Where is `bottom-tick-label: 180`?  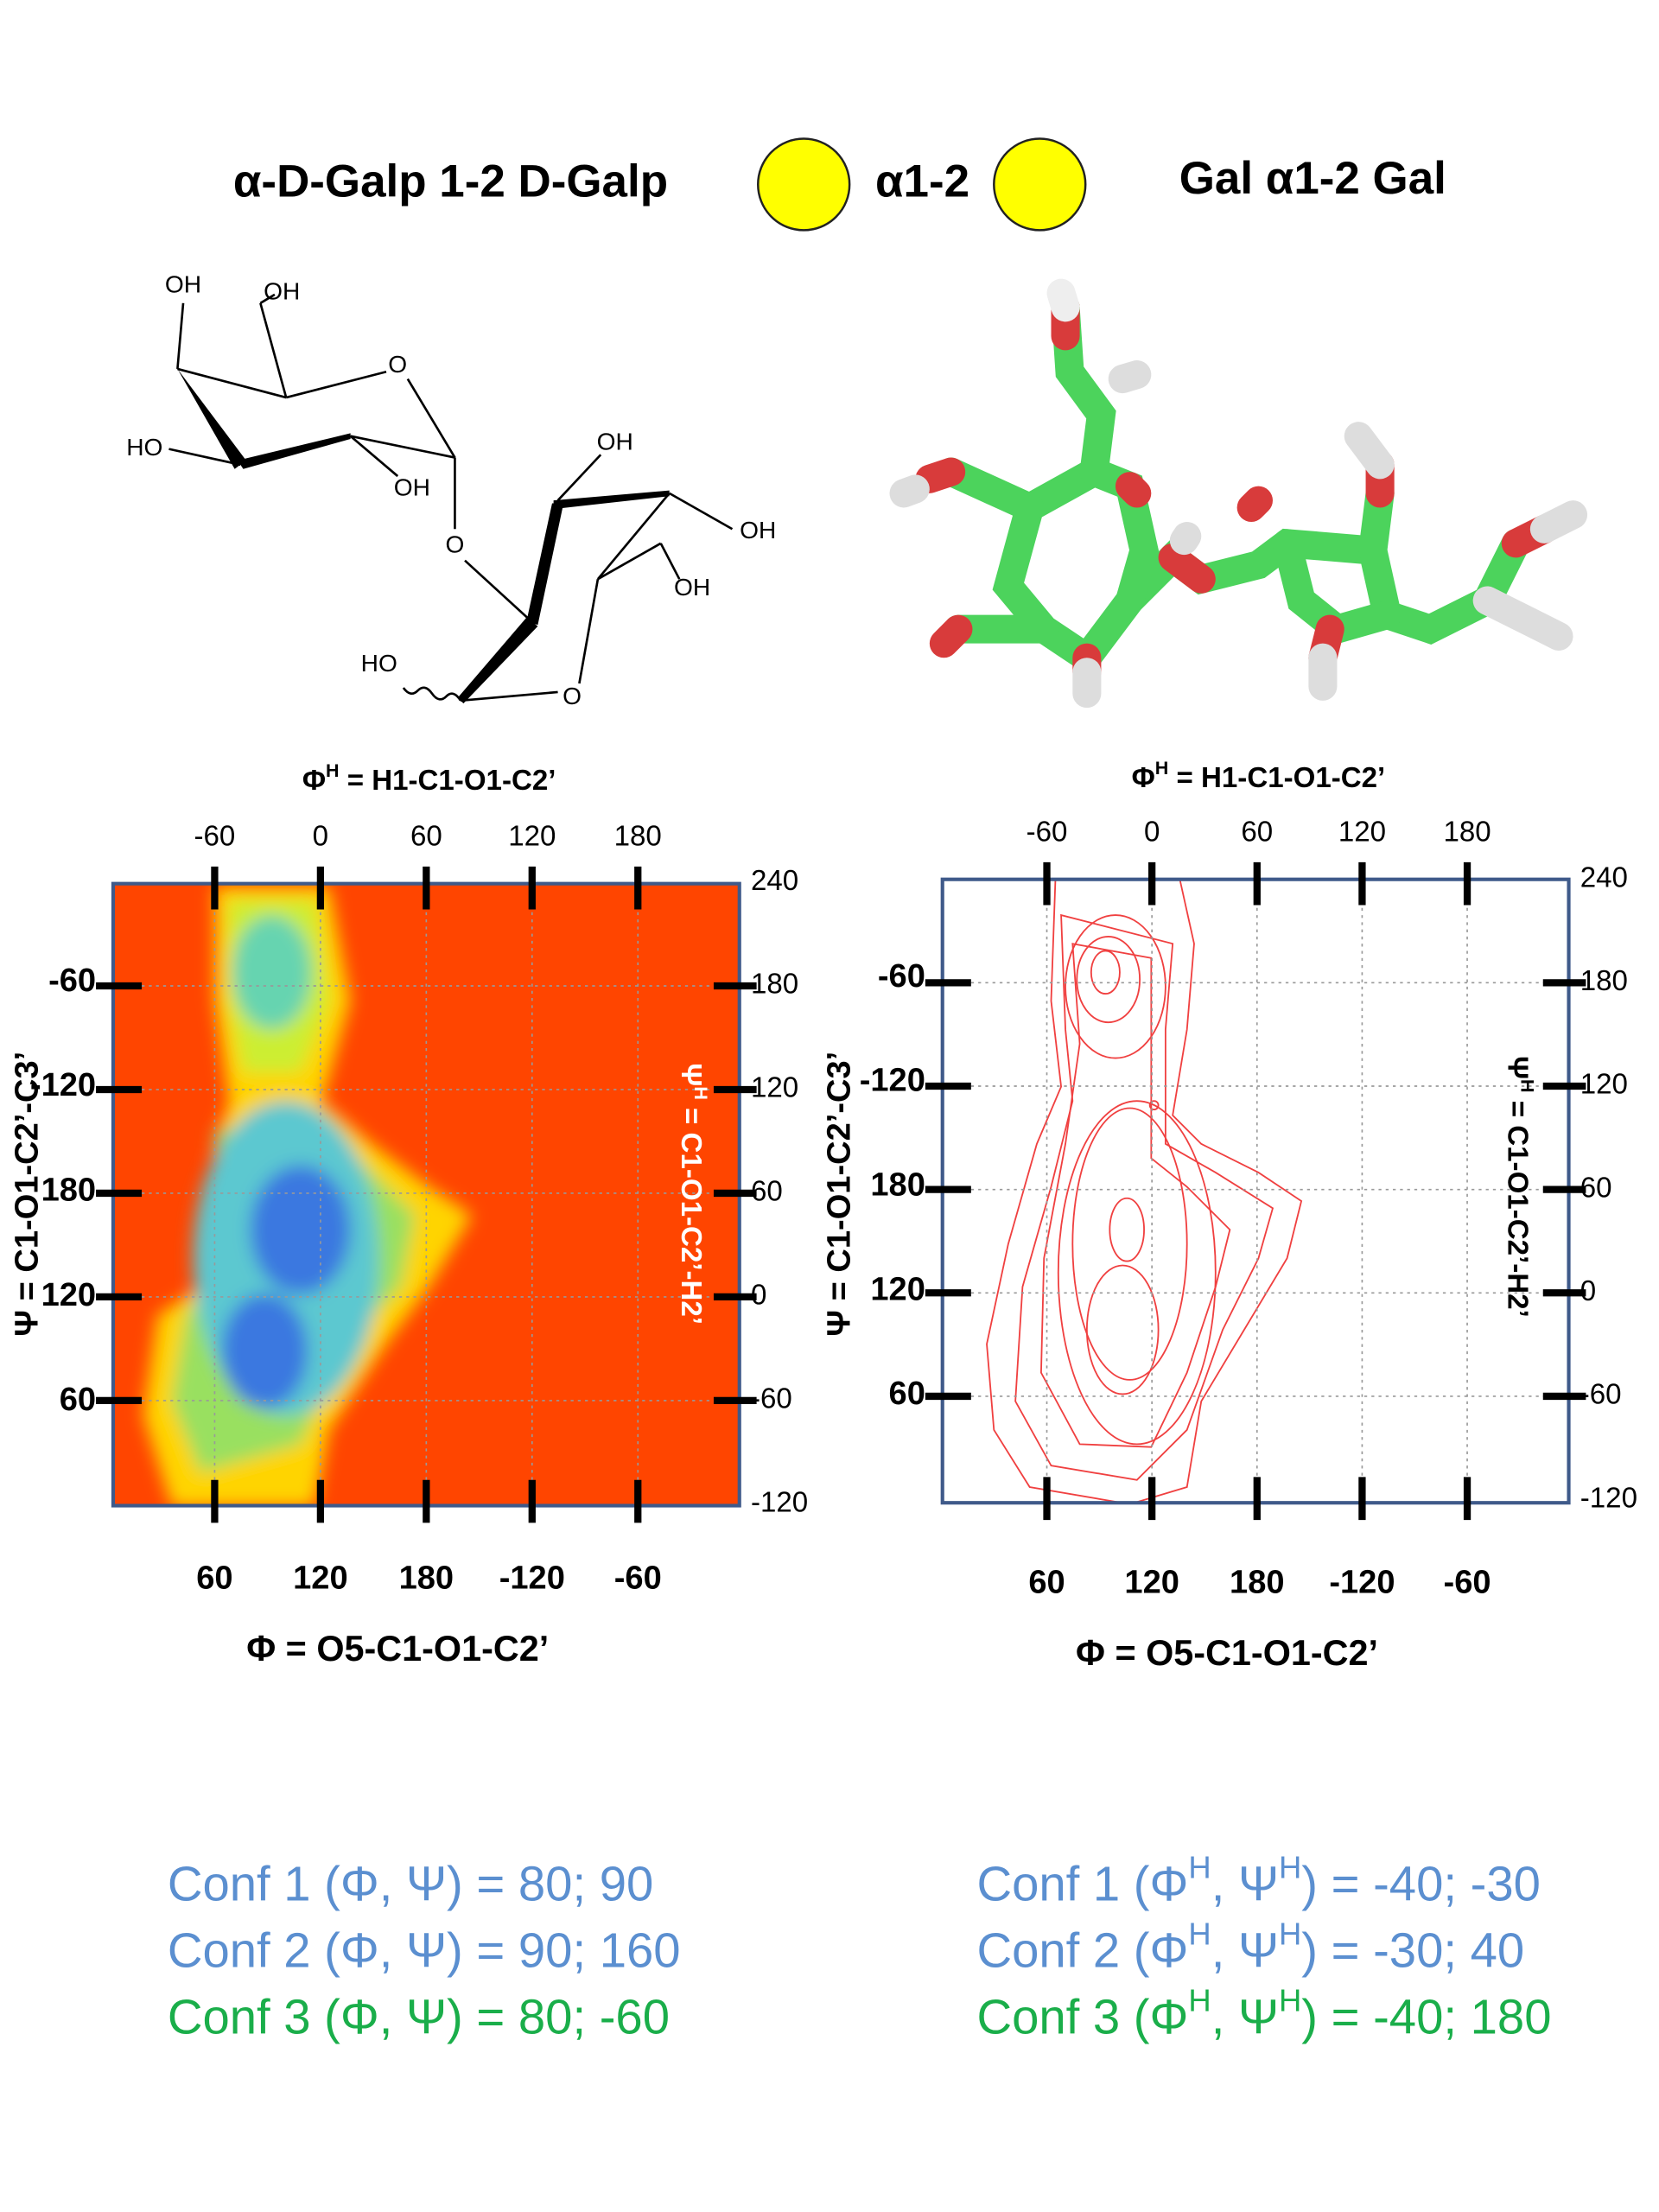 bottom-tick-label: 180 is located at coordinates (426, 1578).